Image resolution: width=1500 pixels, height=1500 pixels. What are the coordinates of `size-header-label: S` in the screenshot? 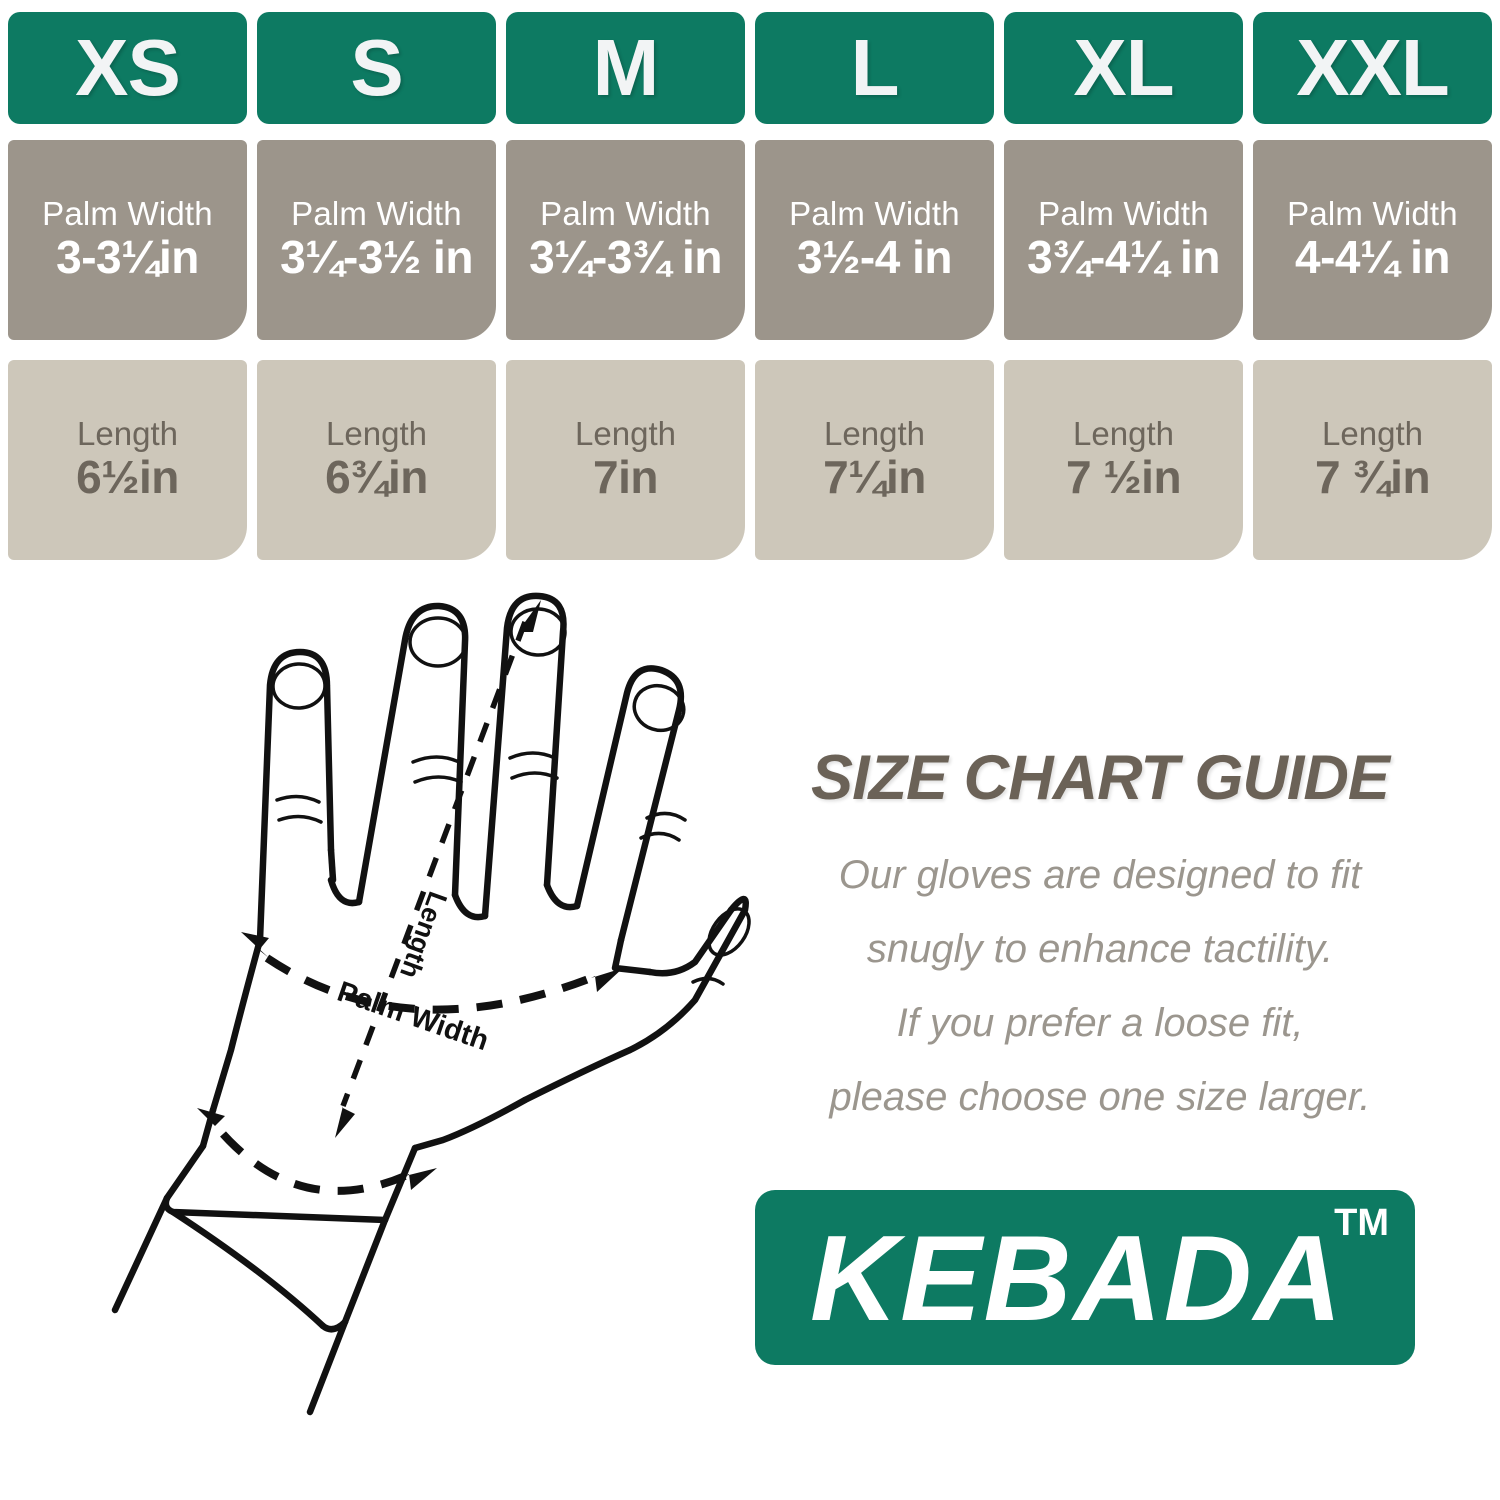 It's located at (376, 67).